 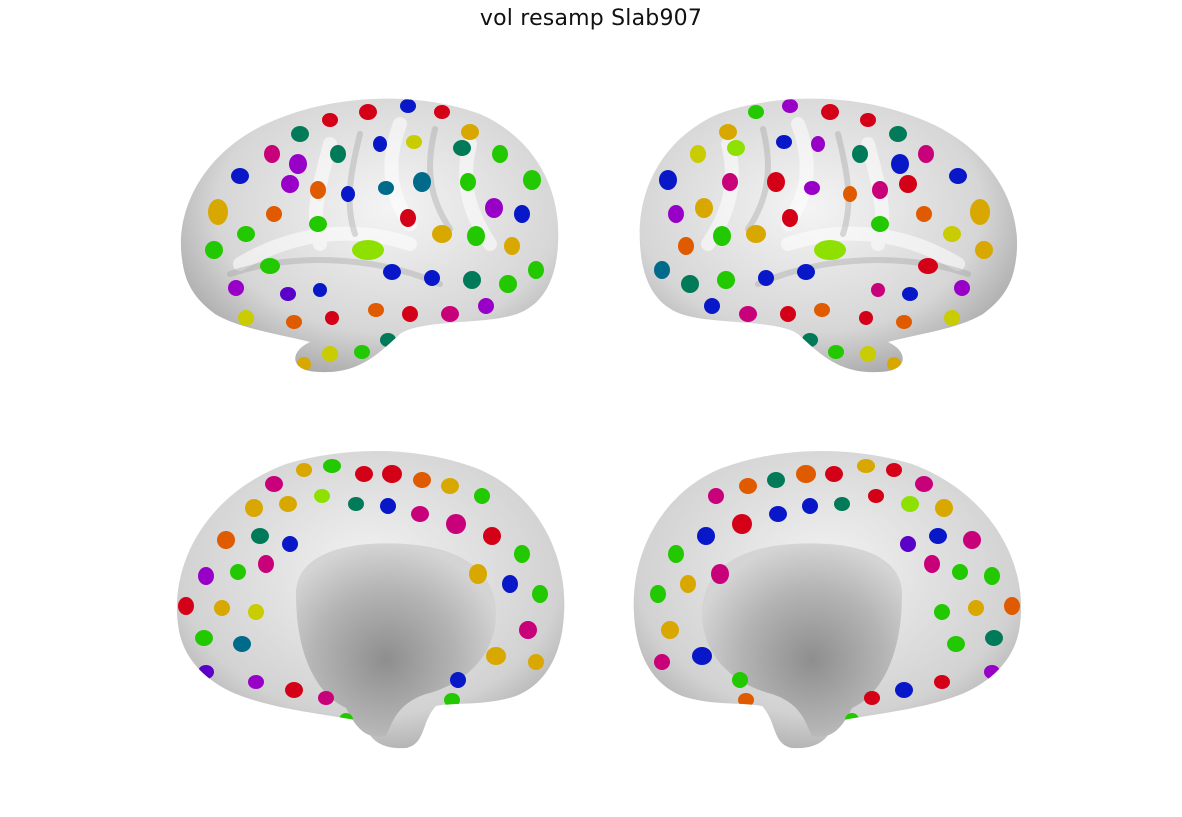 I want to click on figure-title: vol resamp Slab907, so click(x=591, y=18).